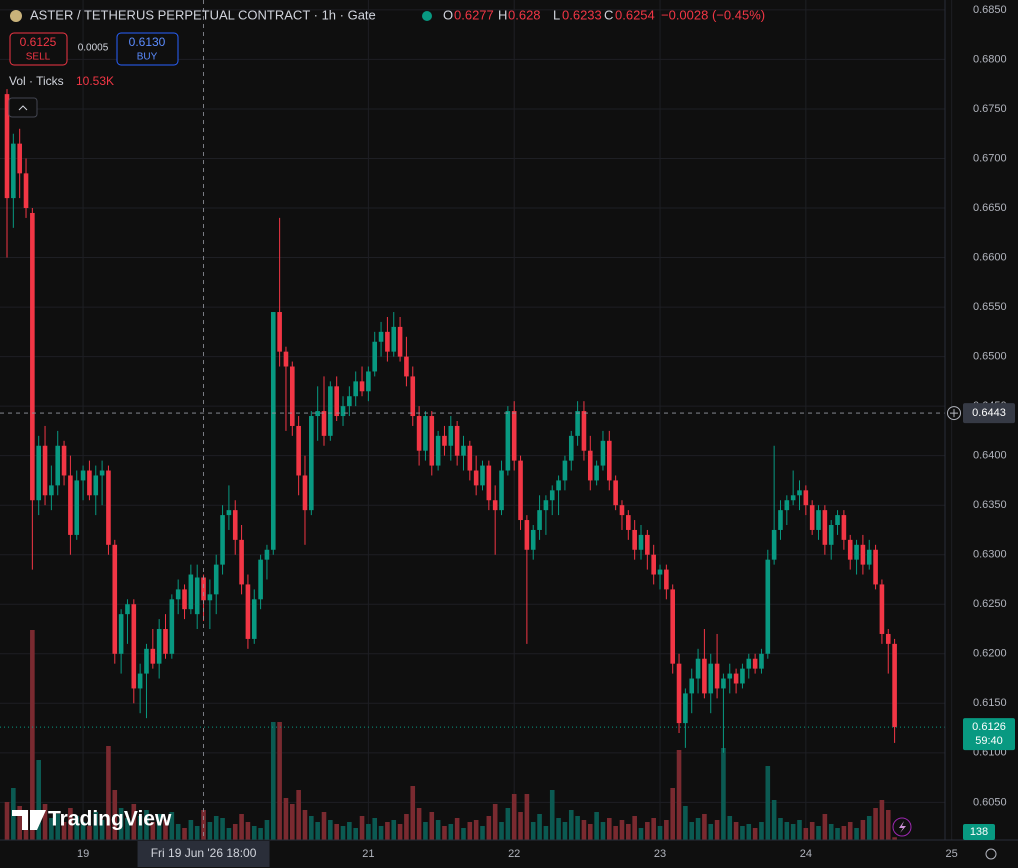 This screenshot has height=868, width=1018. I want to click on x-tick-label: 19, so click(83, 854).